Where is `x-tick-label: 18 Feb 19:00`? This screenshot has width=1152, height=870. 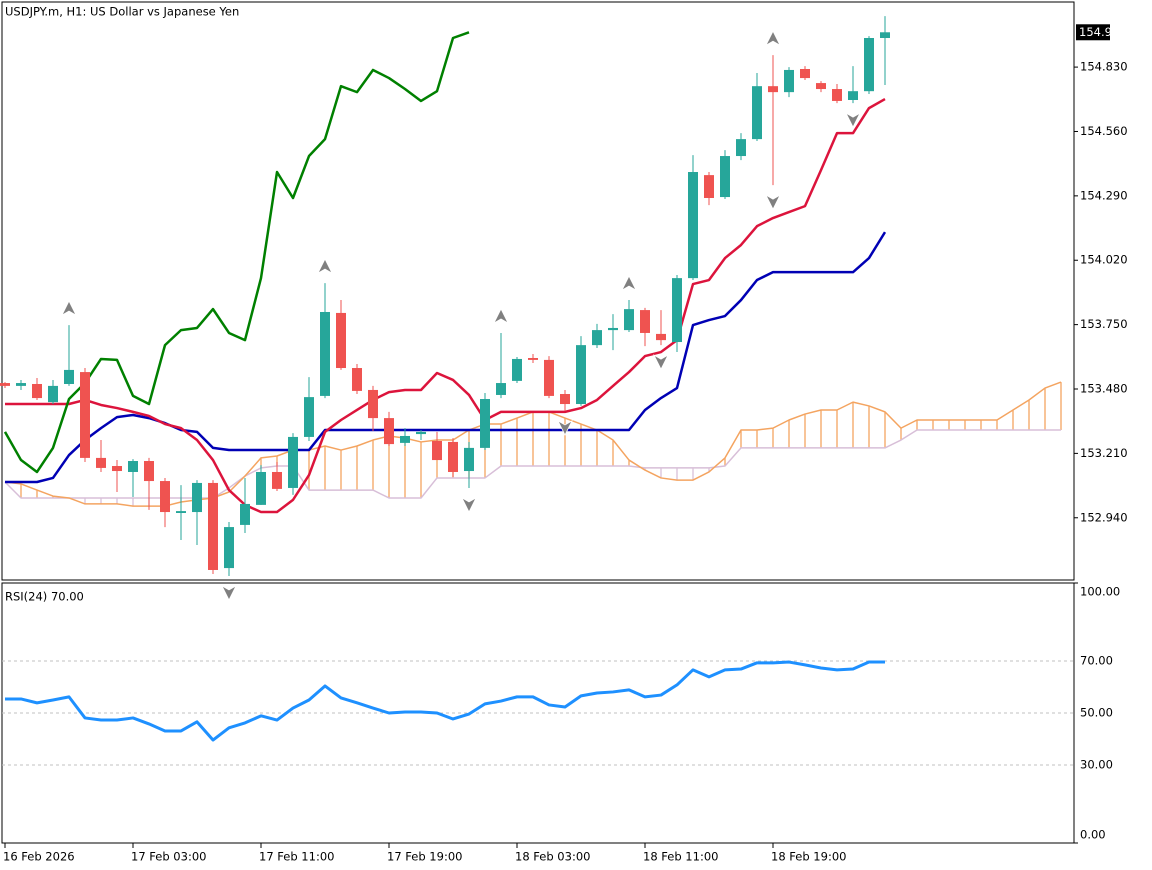 x-tick-label: 18 Feb 19:00 is located at coordinates (808, 857).